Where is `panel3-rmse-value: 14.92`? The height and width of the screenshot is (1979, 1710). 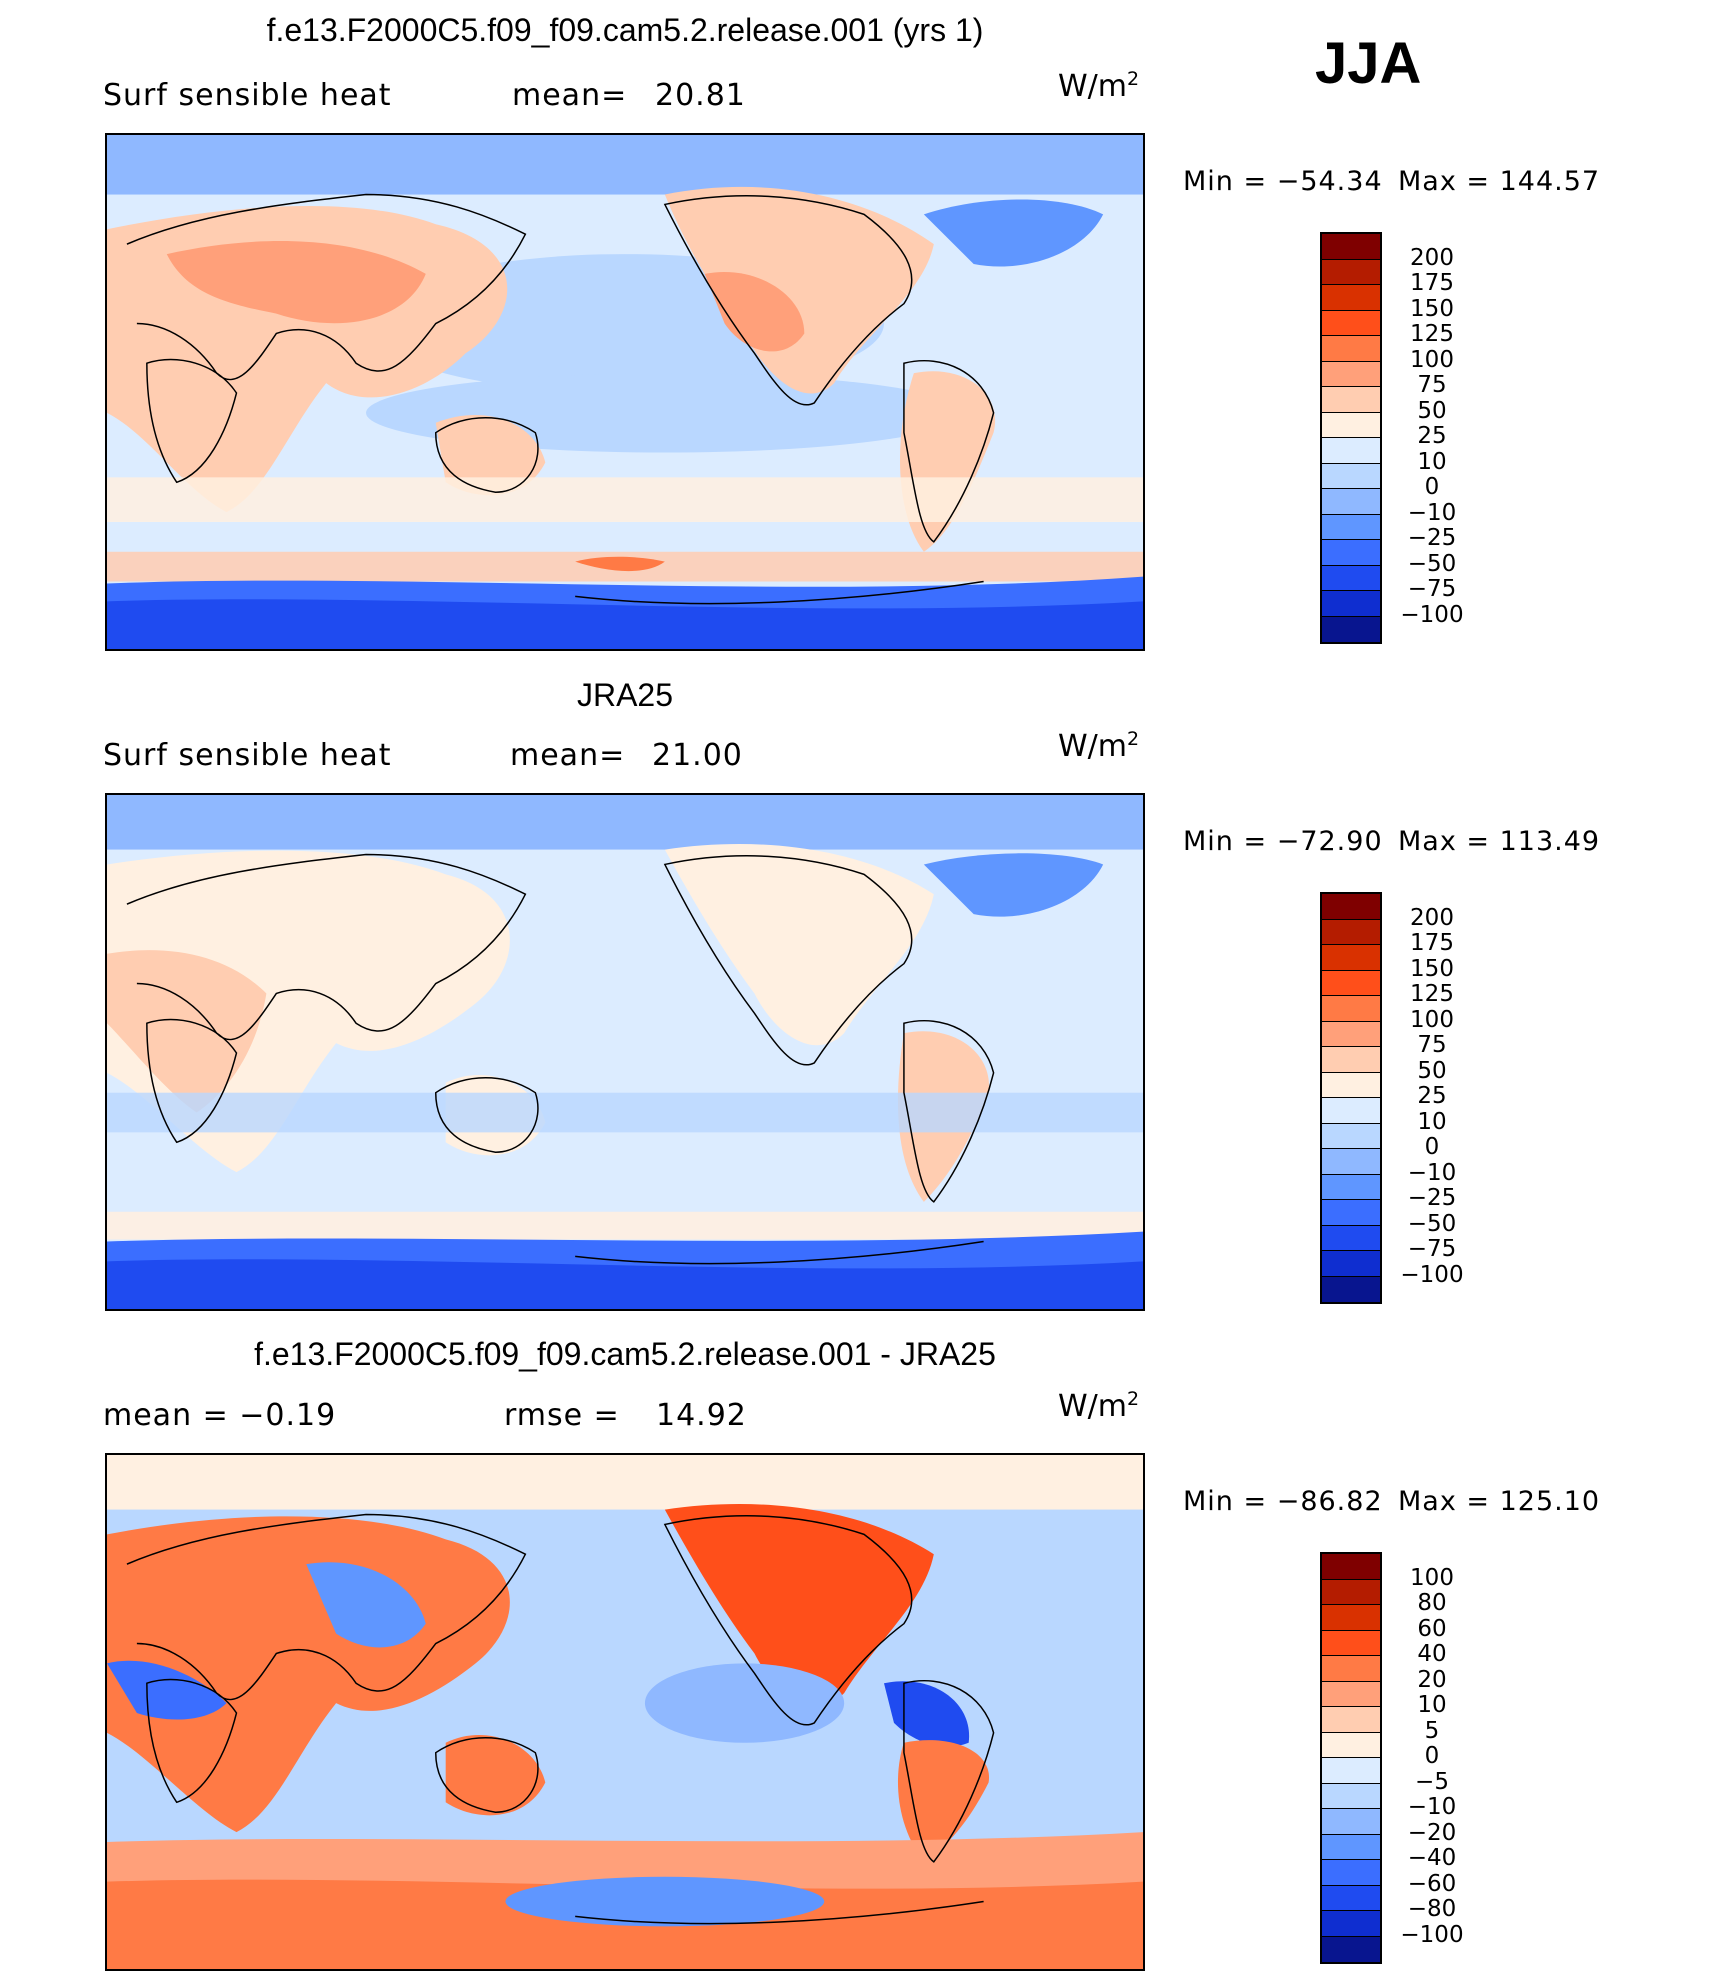
panel3-rmse-value: 14.92 is located at coordinates (701, 1415).